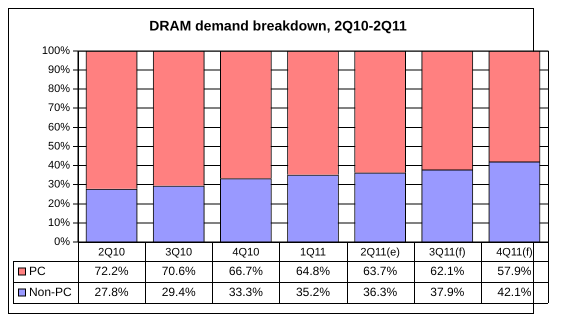 The width and height of the screenshot is (568, 321). What do you see at coordinates (380, 271) in the screenshot?
I see `data-label: 63.7%` at bounding box center [380, 271].